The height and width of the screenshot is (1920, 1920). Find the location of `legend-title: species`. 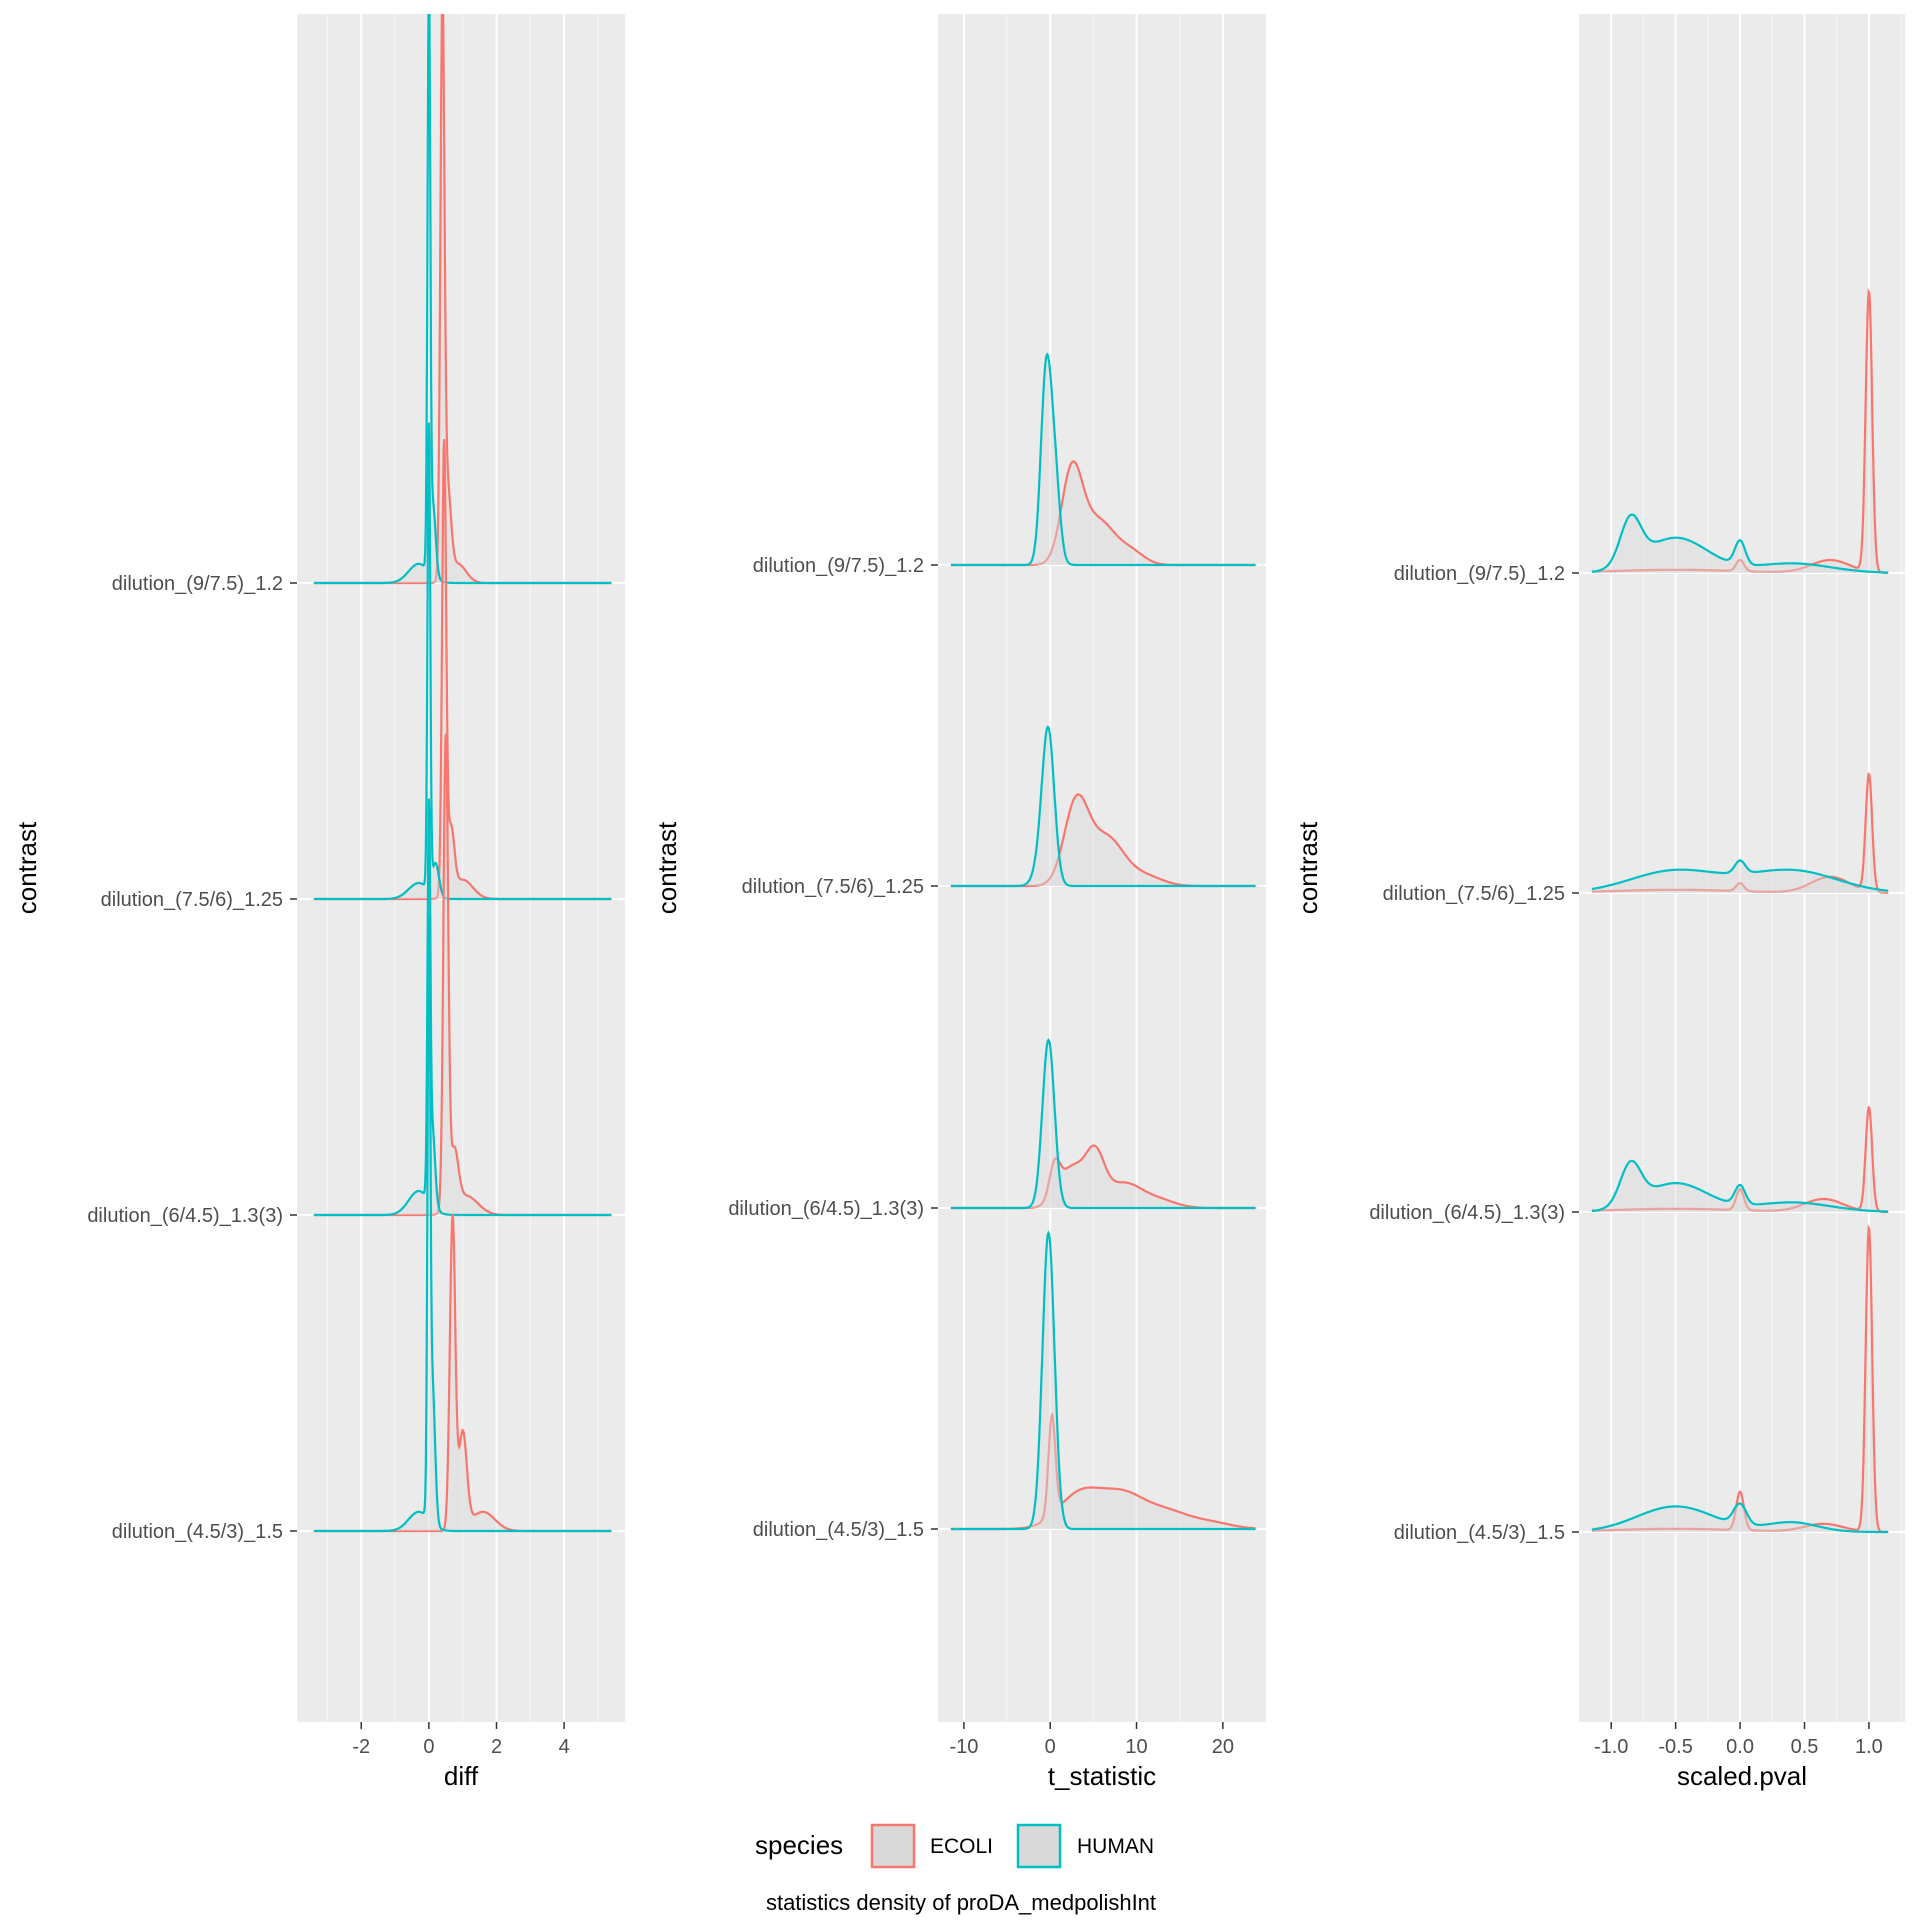

legend-title: species is located at coordinates (799, 1845).